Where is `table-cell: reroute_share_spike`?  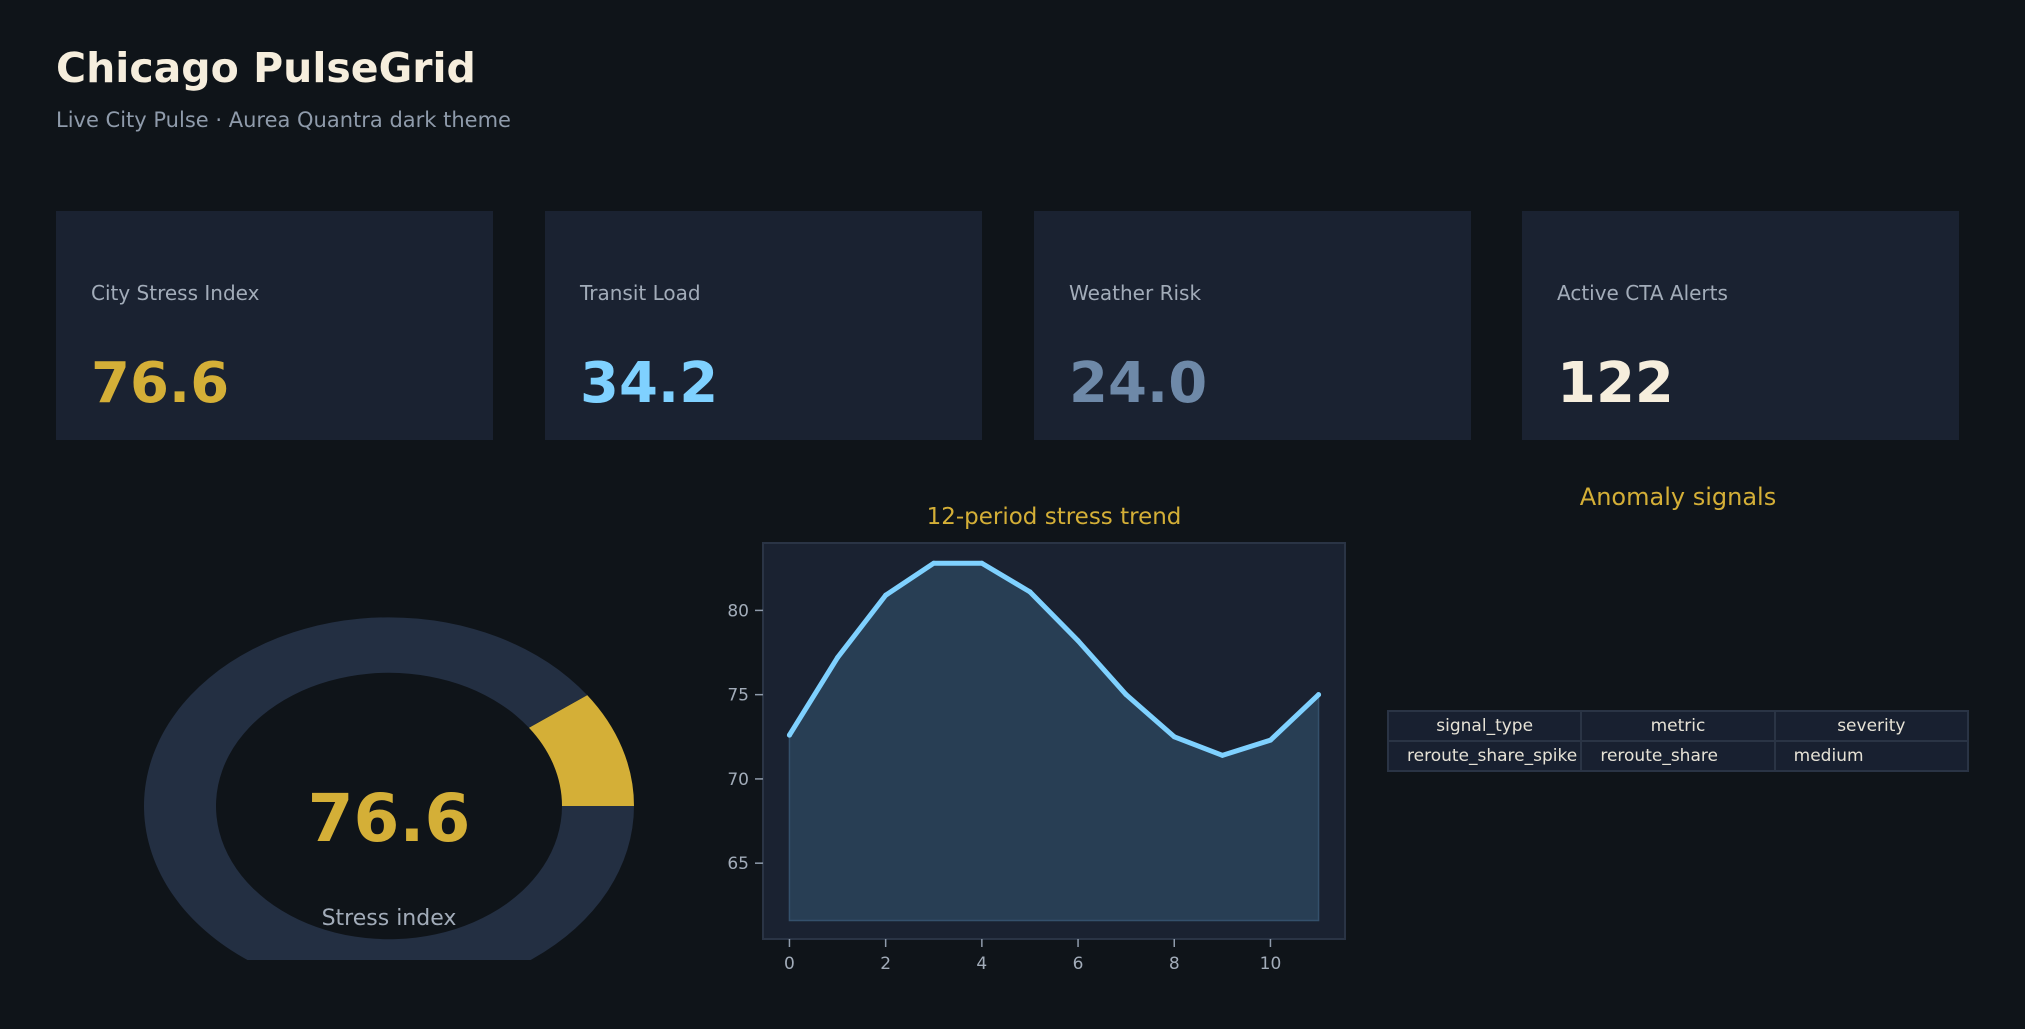
table-cell: reroute_share_spike is located at coordinates (1484, 756).